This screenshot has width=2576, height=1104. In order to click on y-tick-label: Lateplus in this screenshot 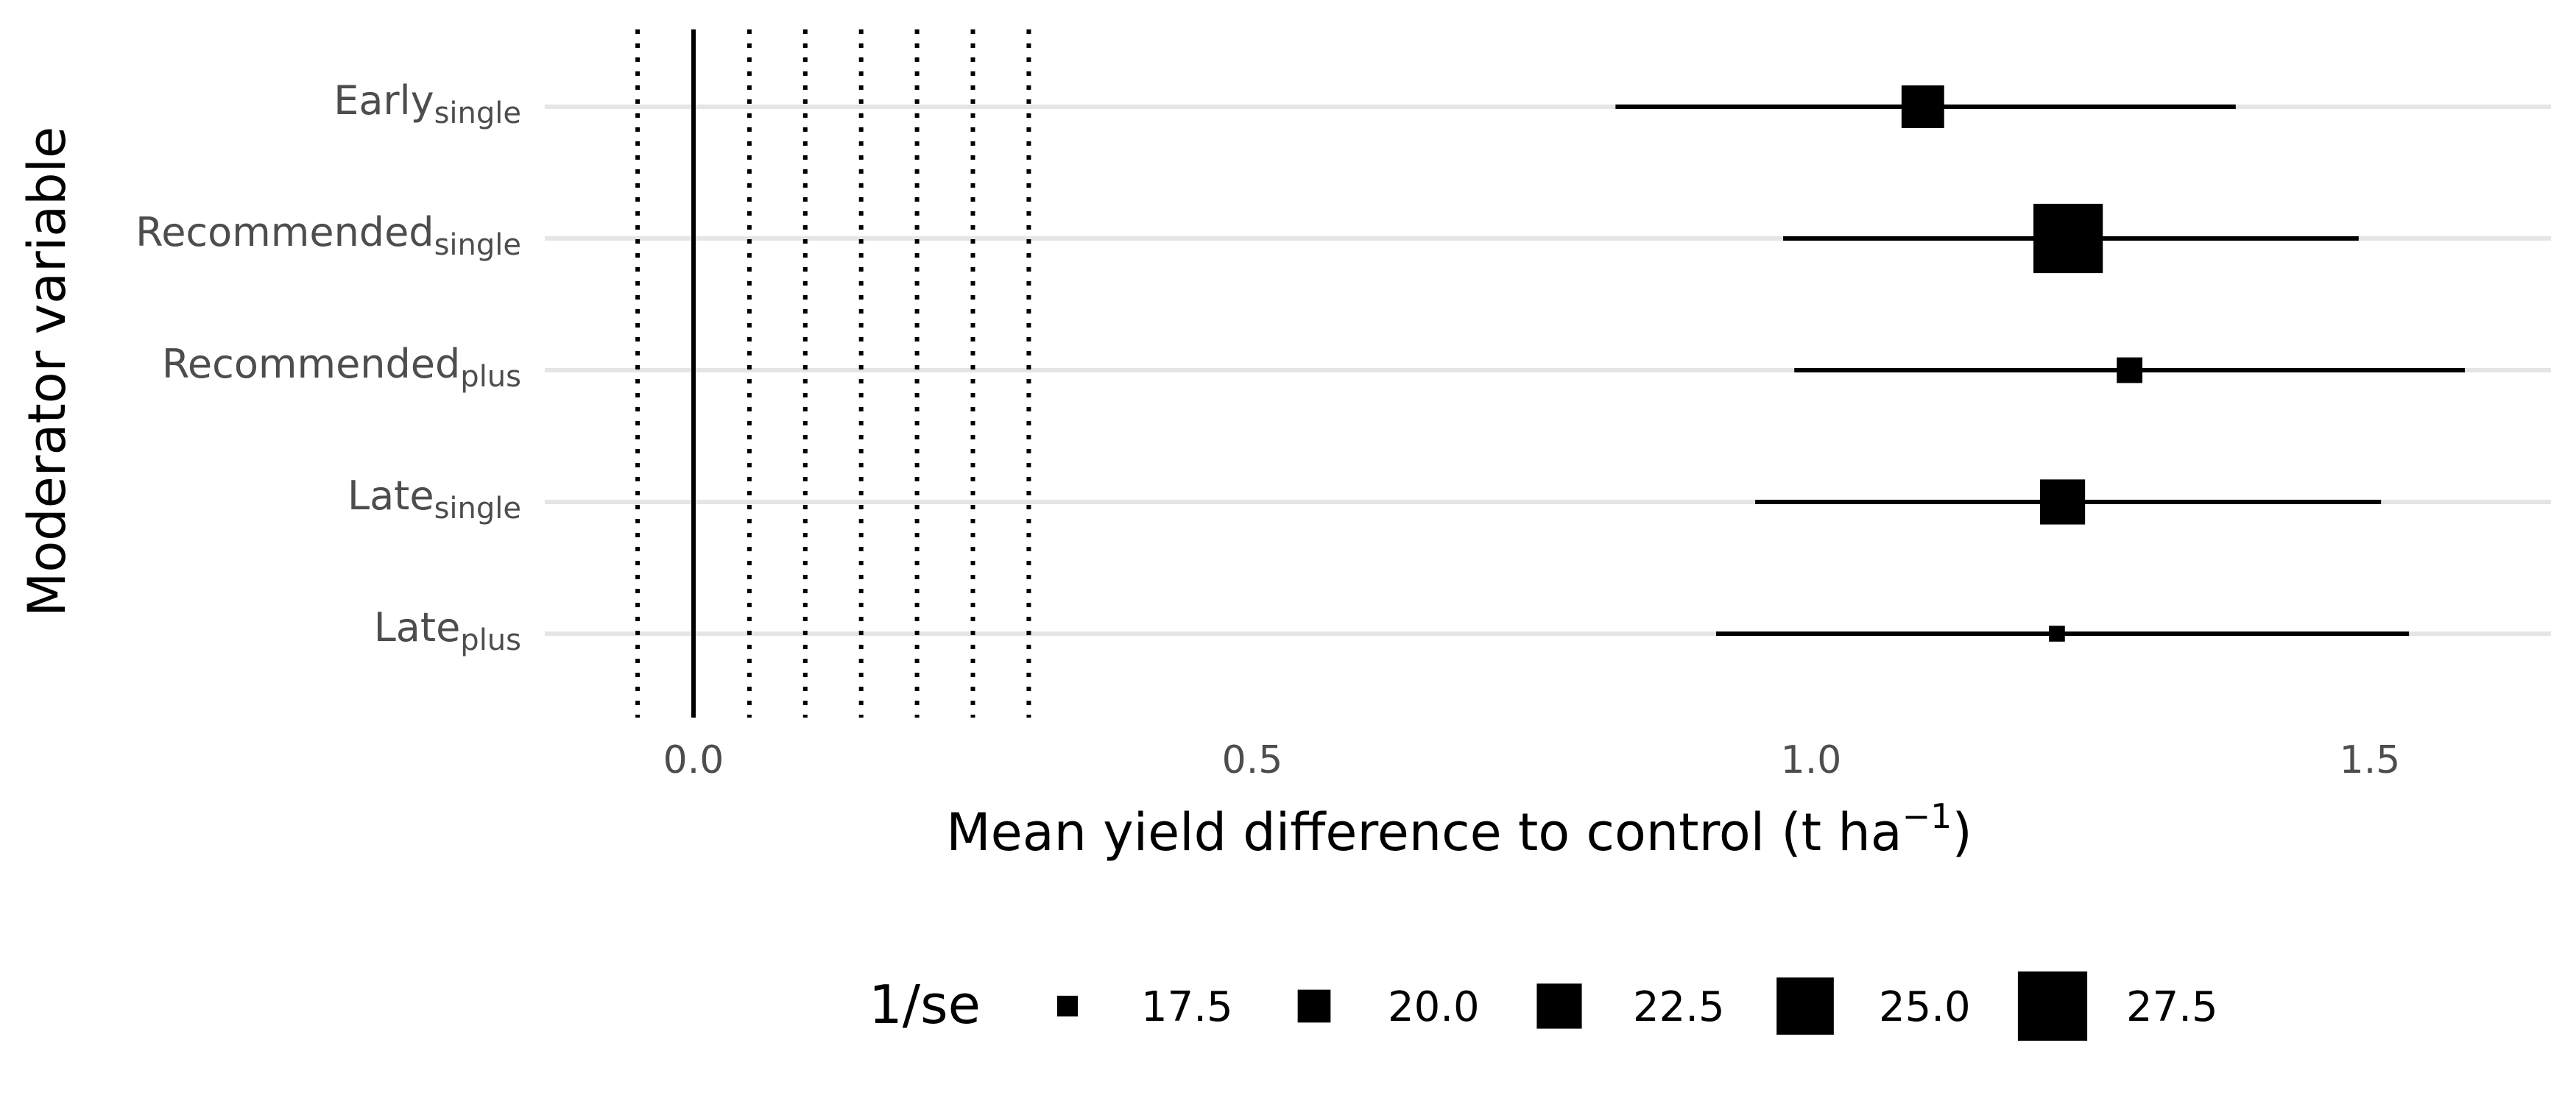, I will do `click(447, 630)`.